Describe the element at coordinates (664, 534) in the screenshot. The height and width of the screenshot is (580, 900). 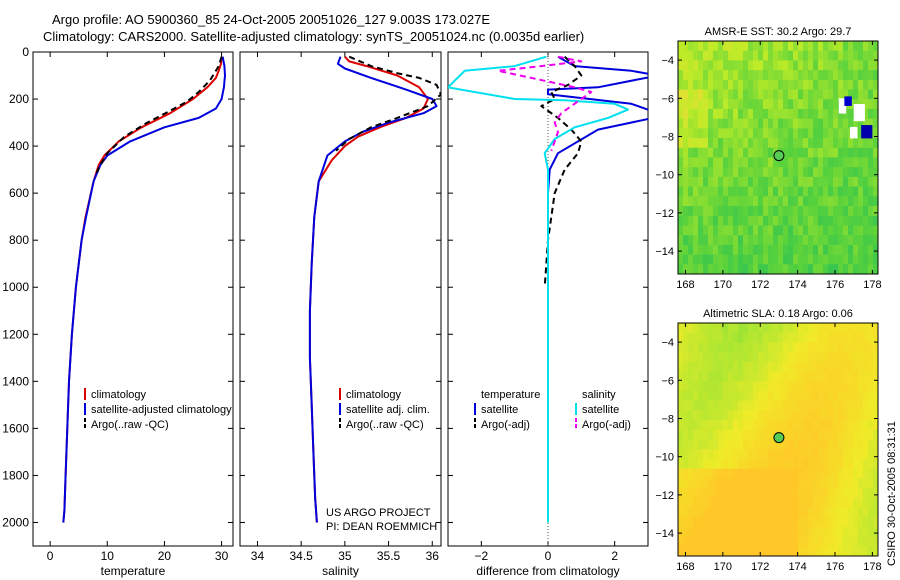
I see `y-tick-label: −14` at that location.